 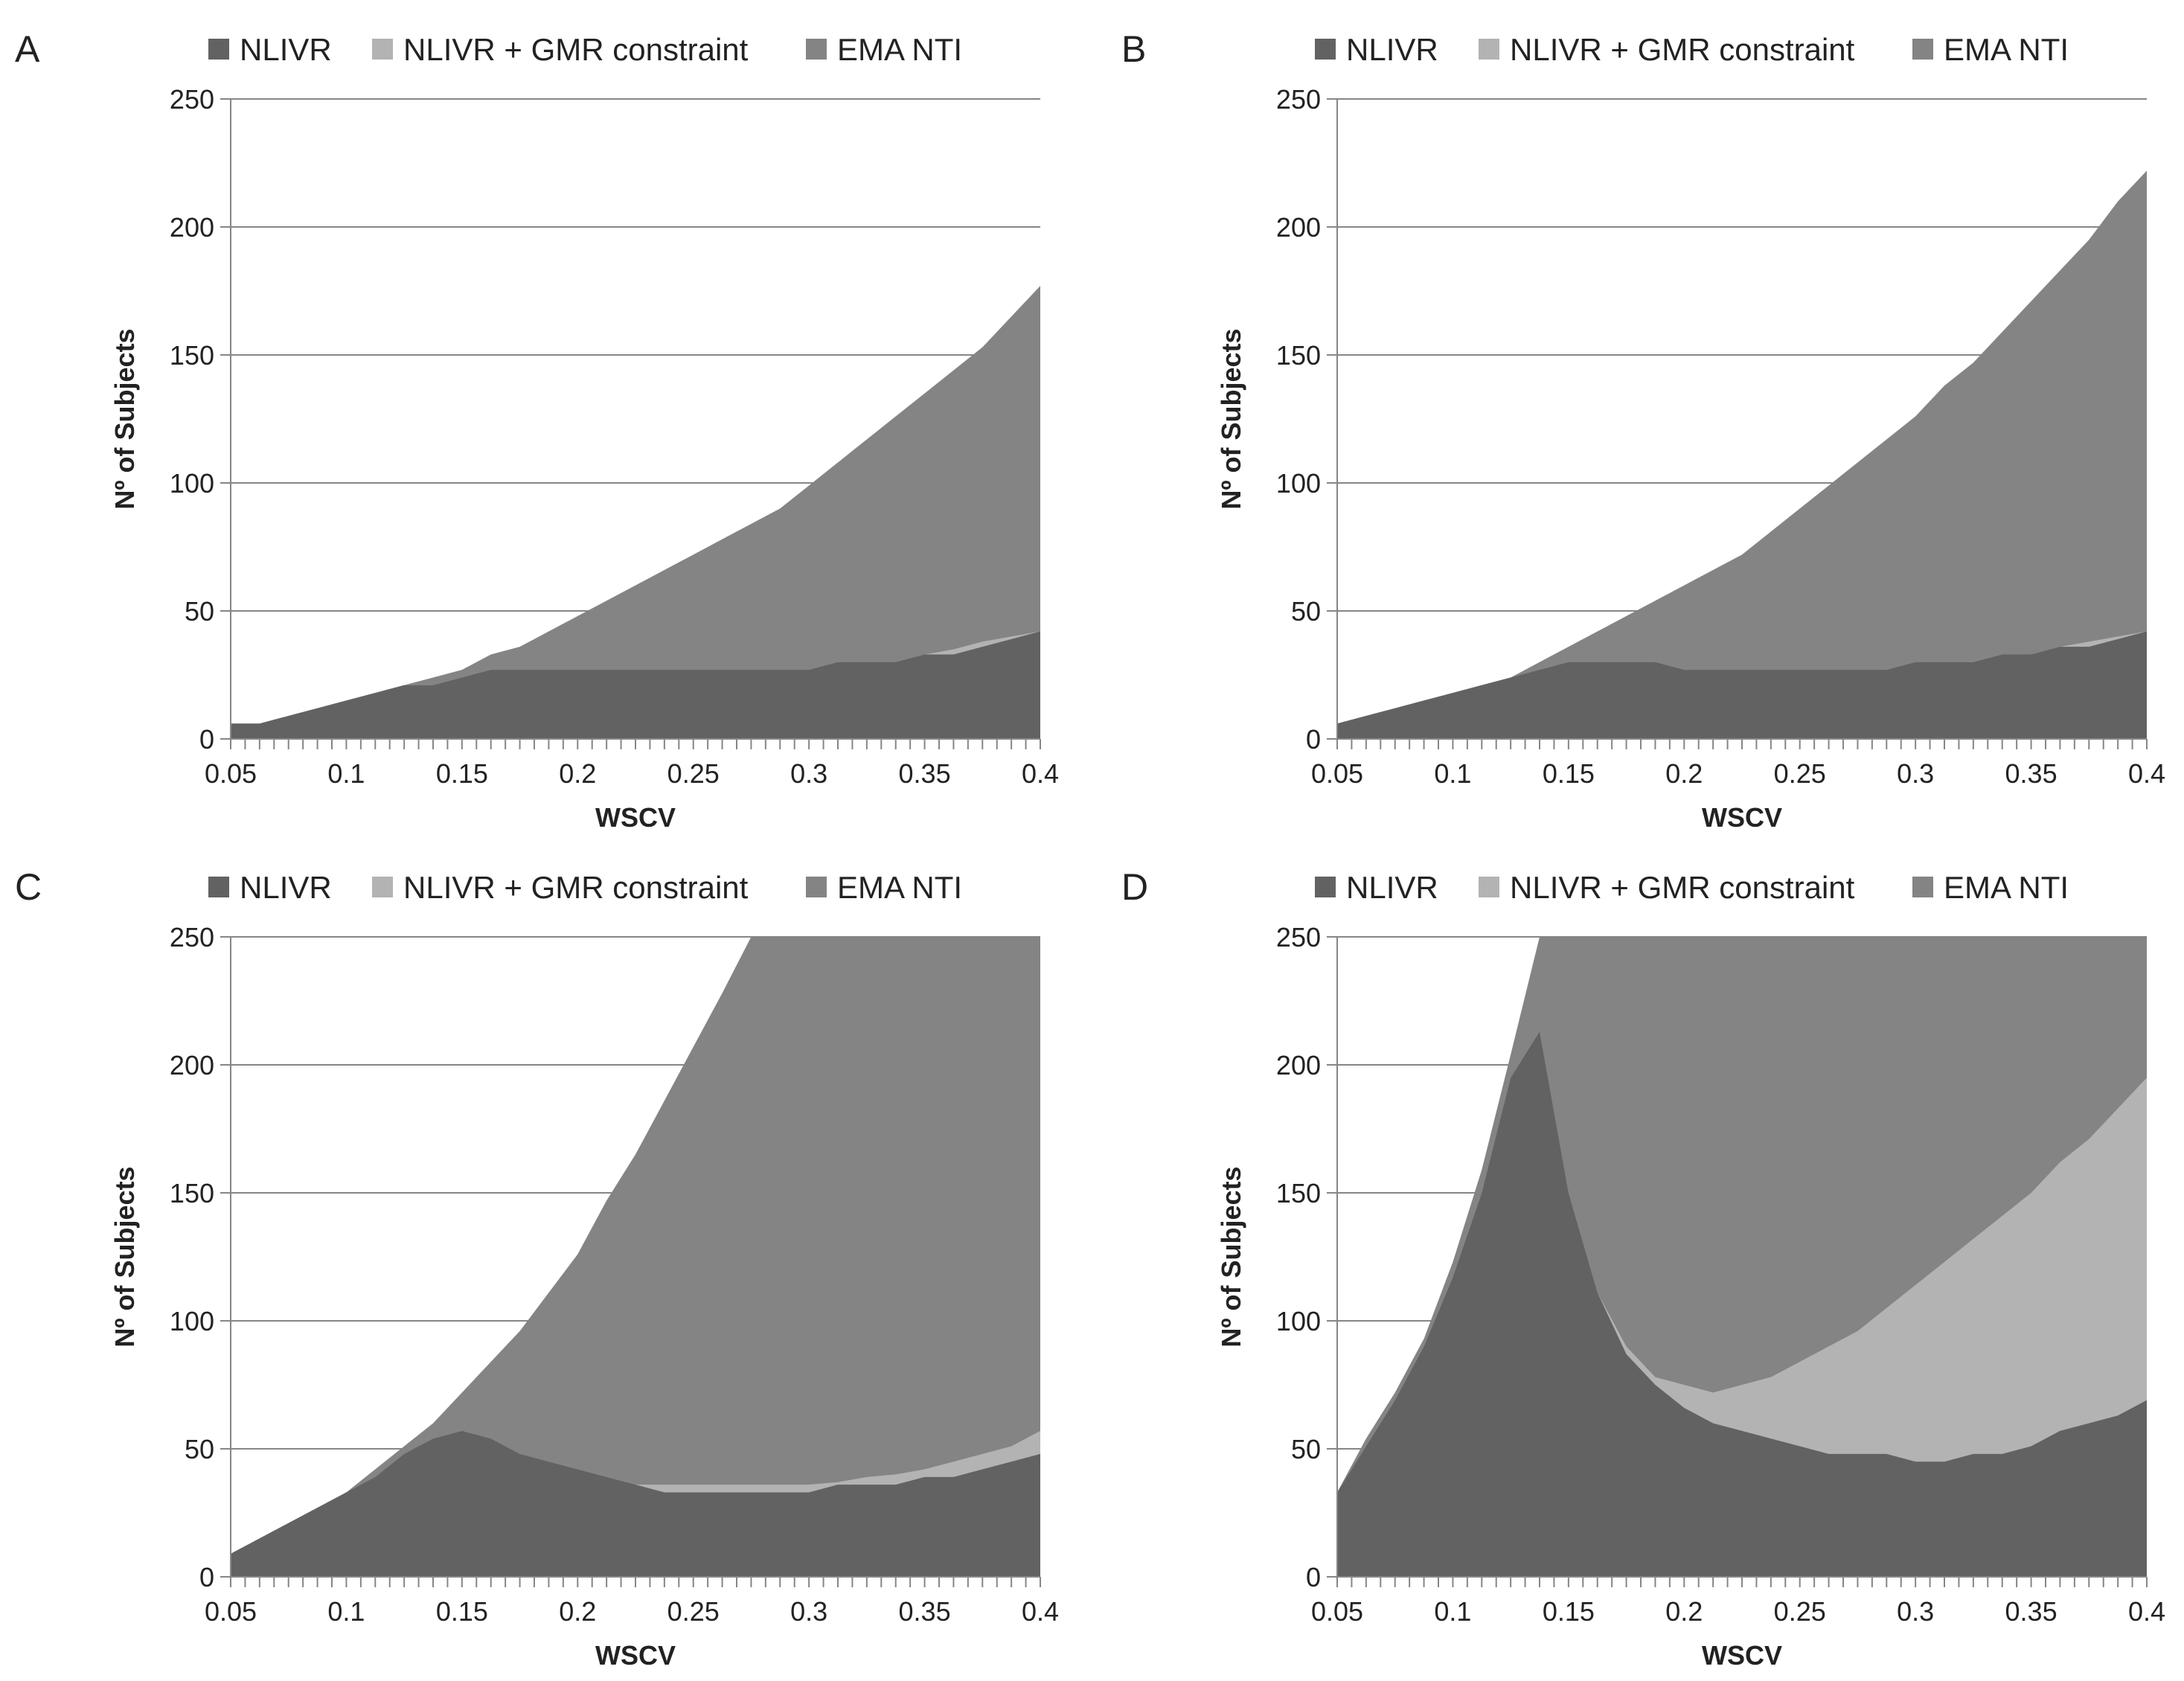 What do you see at coordinates (27, 49) in the screenshot?
I see `panel-letter: A` at bounding box center [27, 49].